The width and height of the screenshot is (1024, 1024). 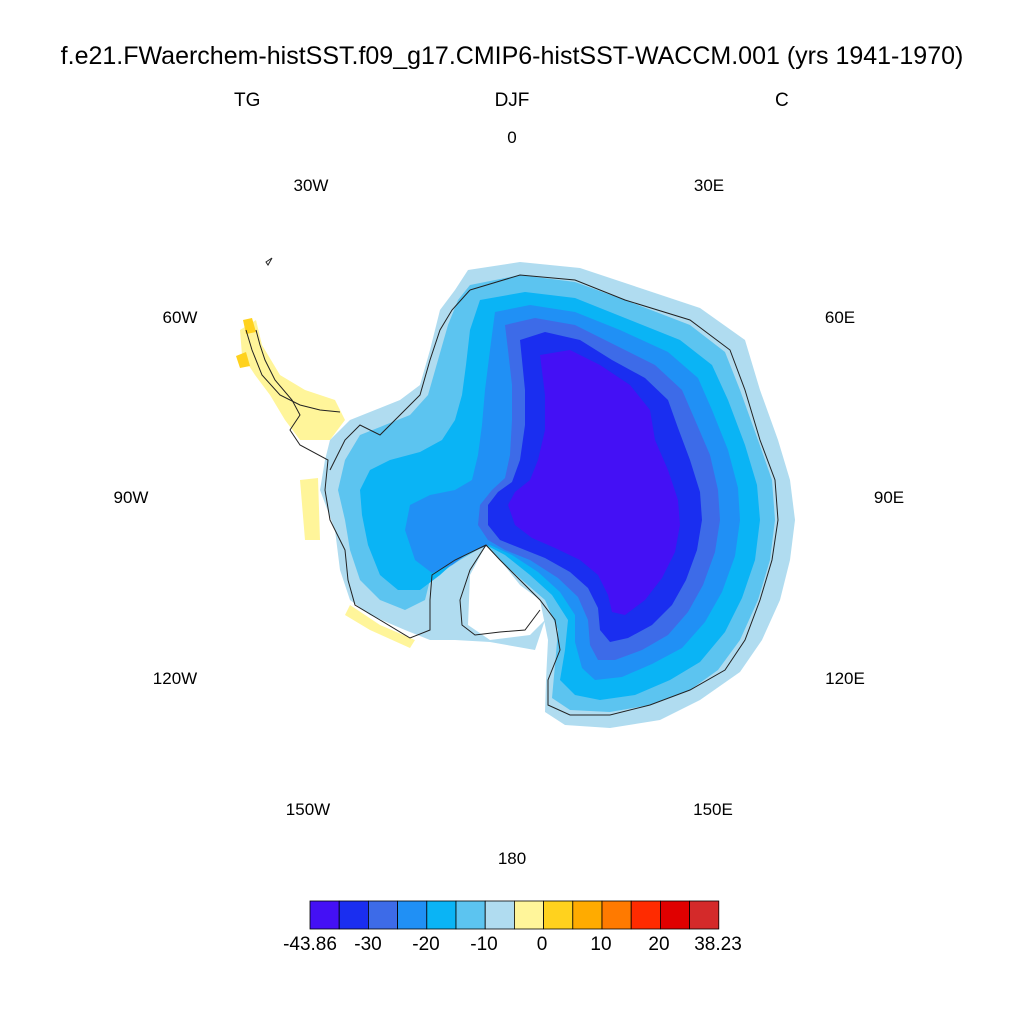 I want to click on units-label: C, so click(x=782, y=100).